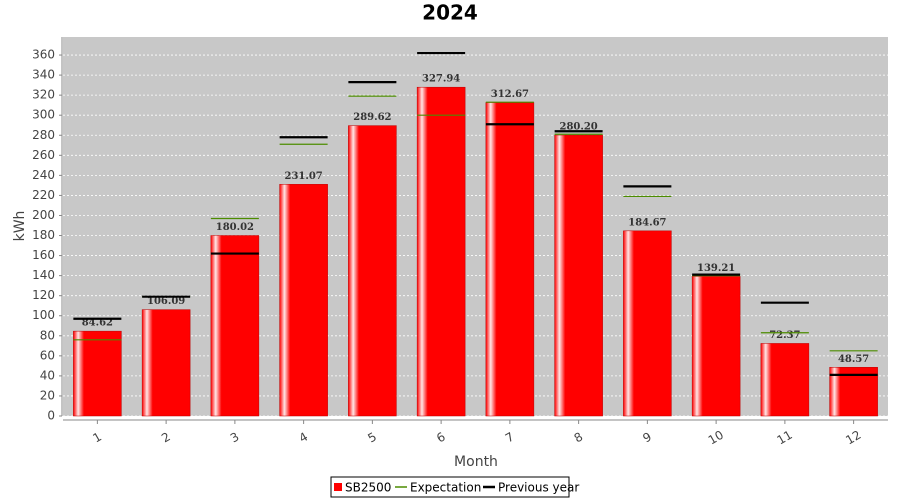 This screenshot has height=500, width=900. What do you see at coordinates (43, 175) in the screenshot?
I see `y-tick-label: 240` at bounding box center [43, 175].